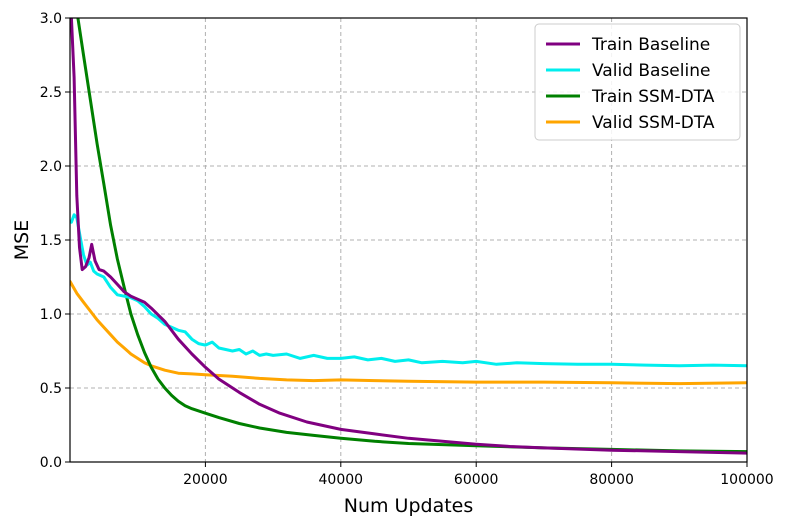 The width and height of the screenshot is (790, 528). What do you see at coordinates (611, 480) in the screenshot?
I see `x-tick-label: 80000` at bounding box center [611, 480].